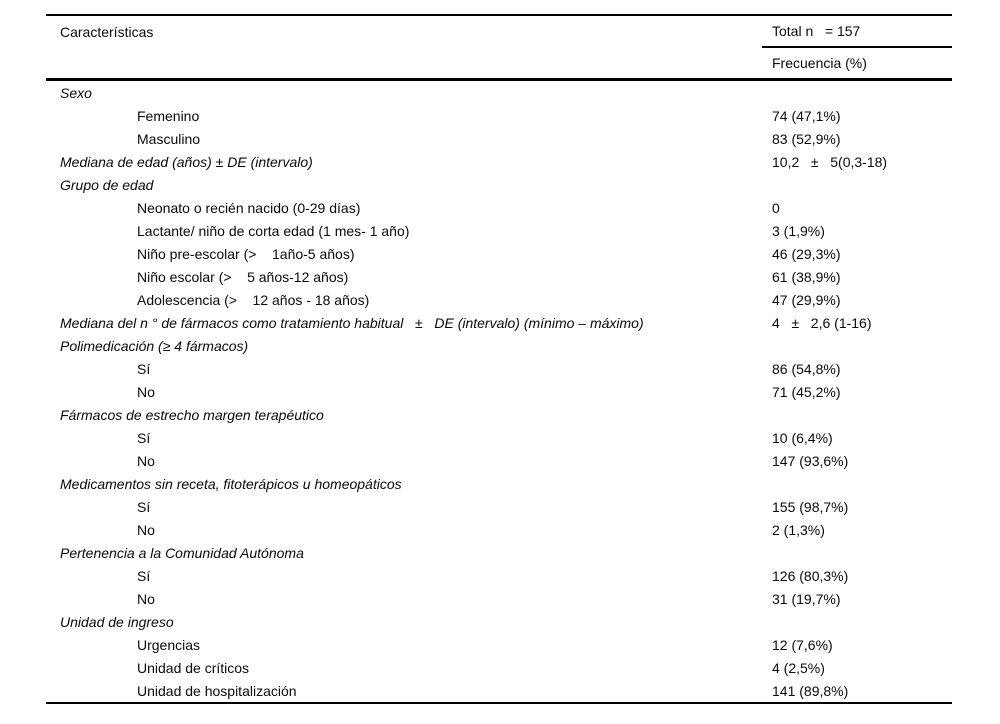  Describe the element at coordinates (154, 345) in the screenshot. I see `row-label: Polimedicación (≥ 4 fármacos)` at that location.